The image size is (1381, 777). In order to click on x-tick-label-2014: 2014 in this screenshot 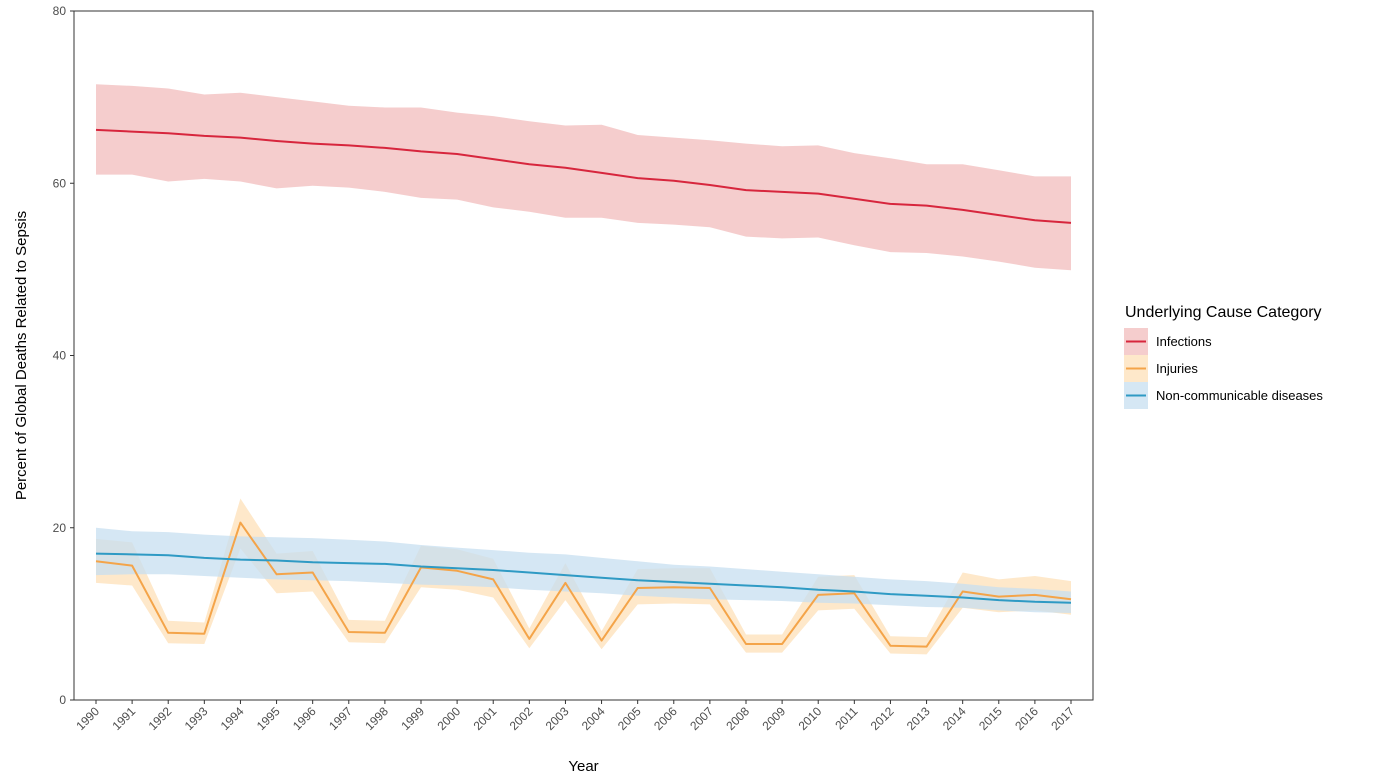, I will do `click(954, 718)`.